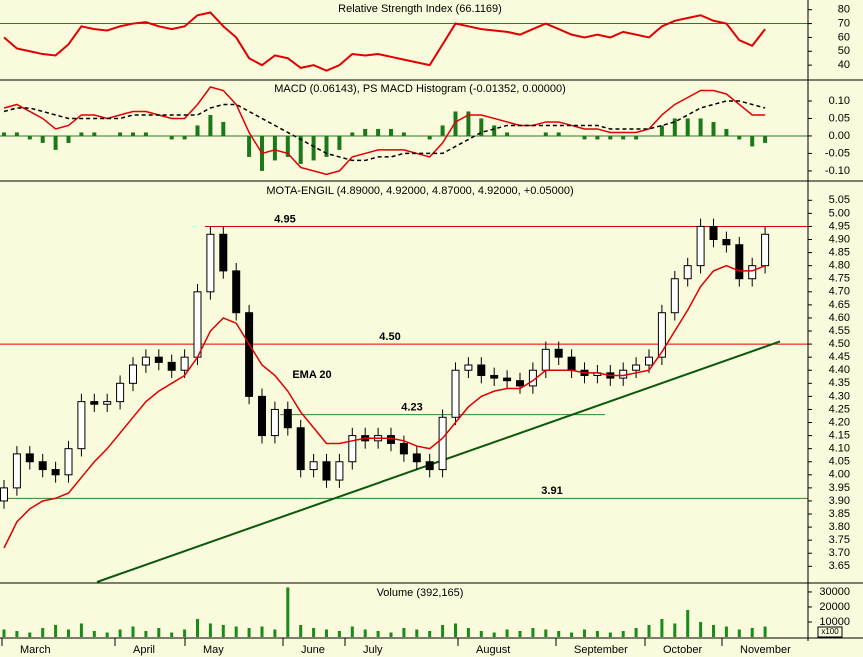 The height and width of the screenshot is (657, 863). I want to click on y-tick-label: 4.30, so click(839, 396).